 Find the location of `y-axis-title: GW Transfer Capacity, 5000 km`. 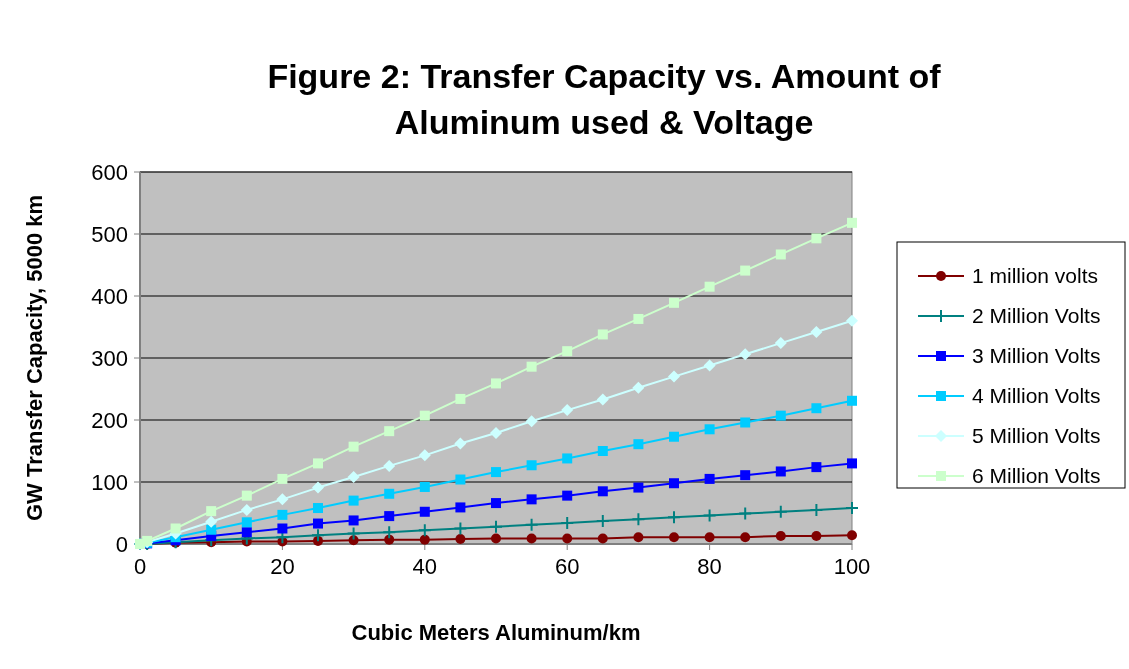

y-axis-title: GW Transfer Capacity, 5000 km is located at coordinates (34, 358).